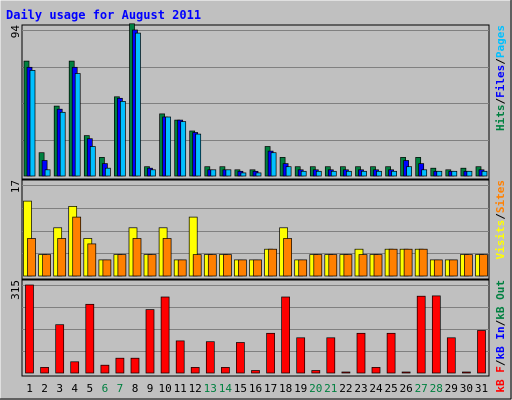  Describe the element at coordinates (15, 186) in the screenshot. I see `ymax-label: 17` at that location.